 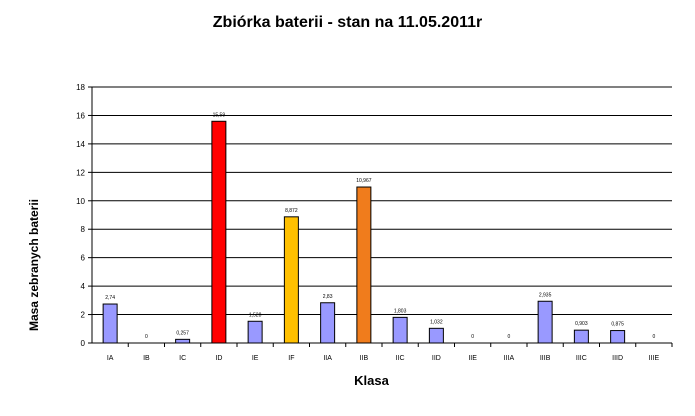 I want to click on y-tick-label: 0, so click(x=83, y=343).